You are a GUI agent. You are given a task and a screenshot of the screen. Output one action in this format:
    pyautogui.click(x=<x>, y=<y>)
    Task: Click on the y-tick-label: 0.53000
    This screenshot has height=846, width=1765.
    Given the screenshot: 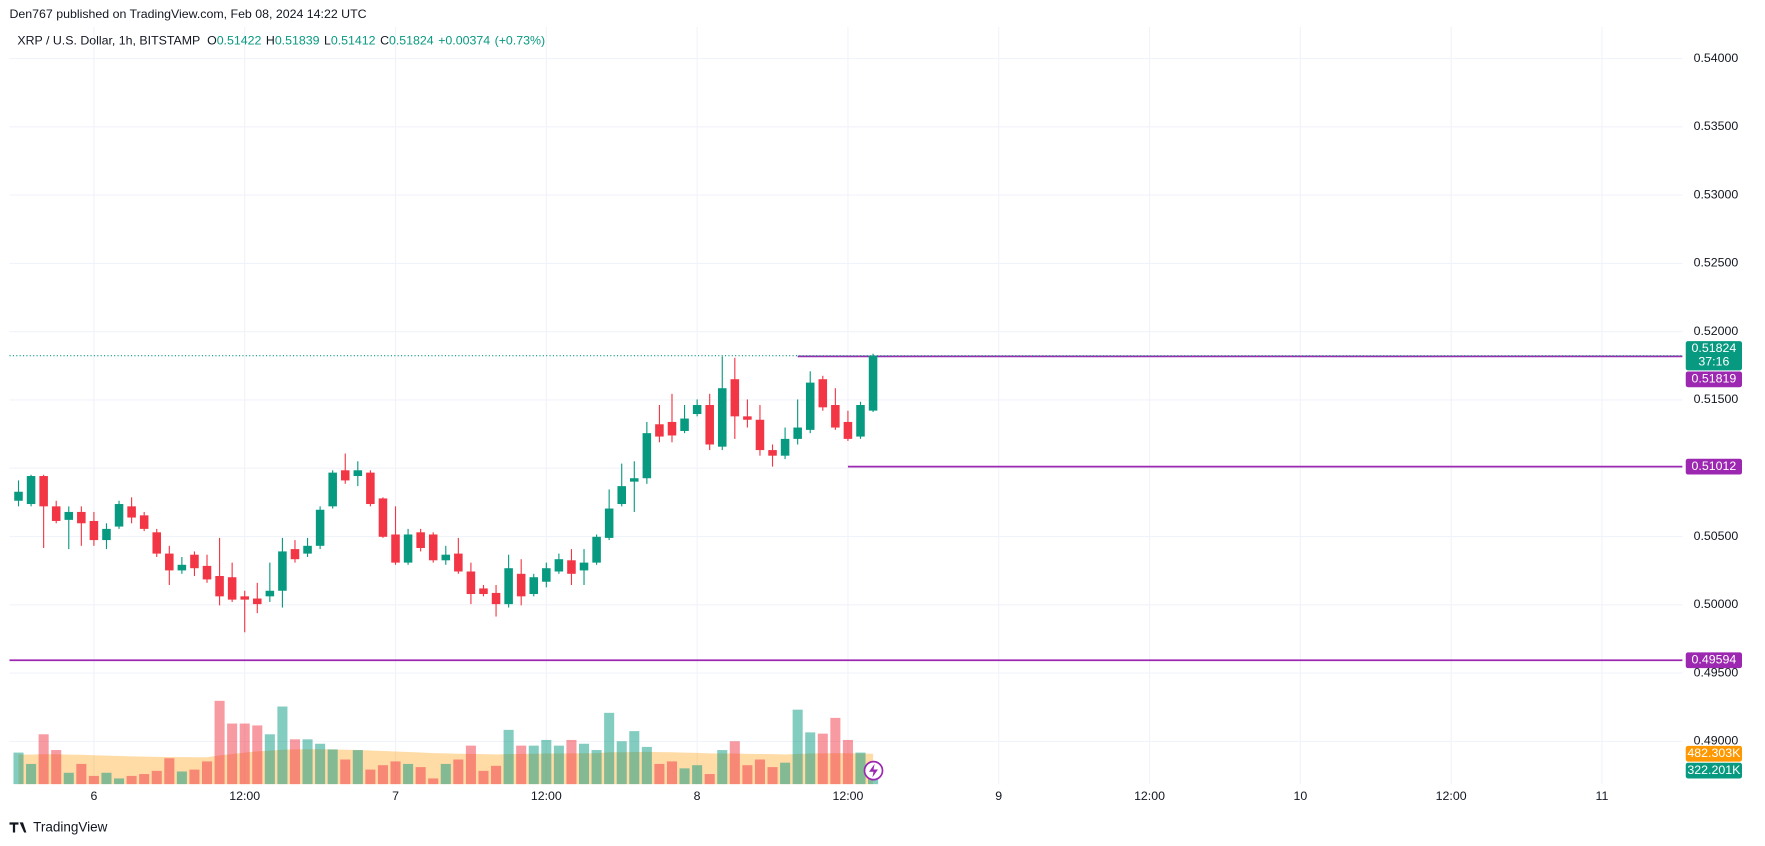 What is the action you would take?
    pyautogui.click(x=1716, y=194)
    